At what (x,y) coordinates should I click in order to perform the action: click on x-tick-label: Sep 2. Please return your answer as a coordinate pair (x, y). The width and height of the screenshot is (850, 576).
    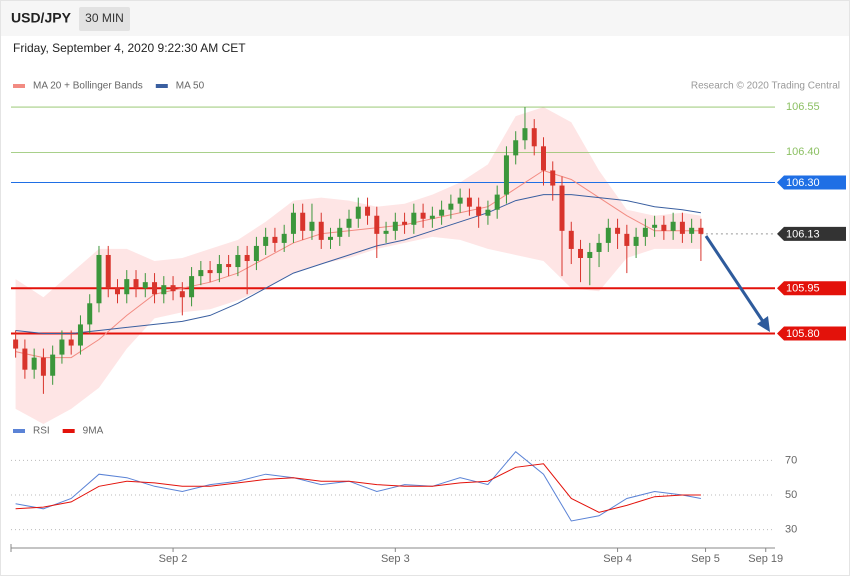
    Looking at the image, I should click on (173, 559).